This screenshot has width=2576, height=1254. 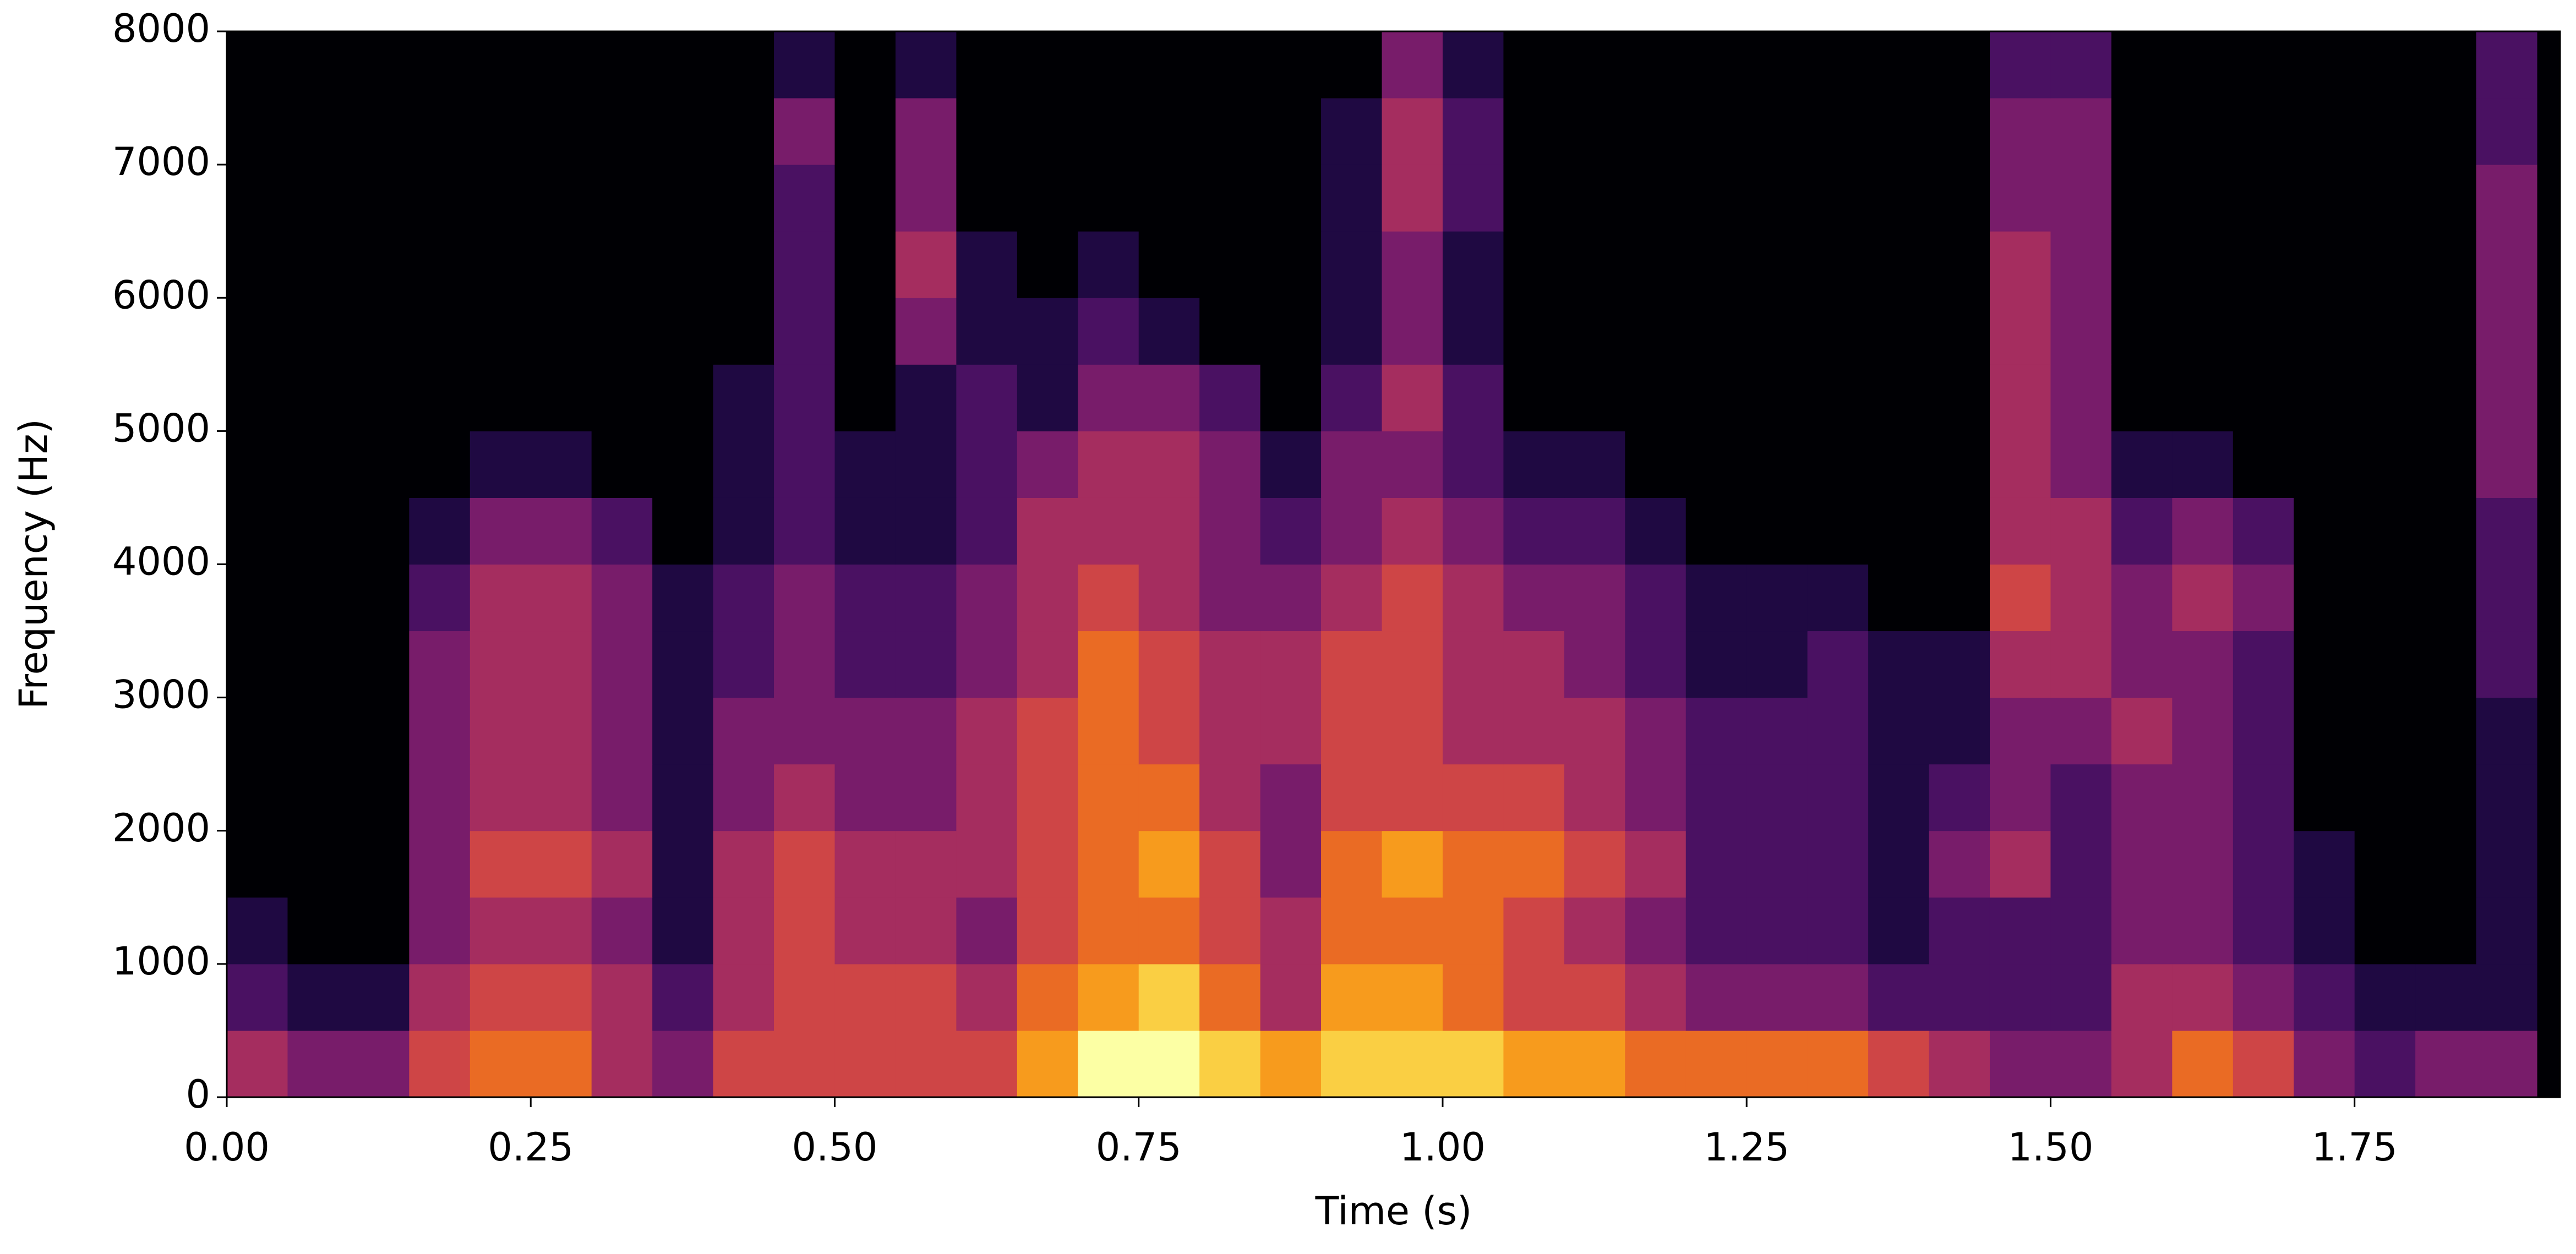 What do you see at coordinates (161, 161) in the screenshot?
I see `y-tick-label: 7000` at bounding box center [161, 161].